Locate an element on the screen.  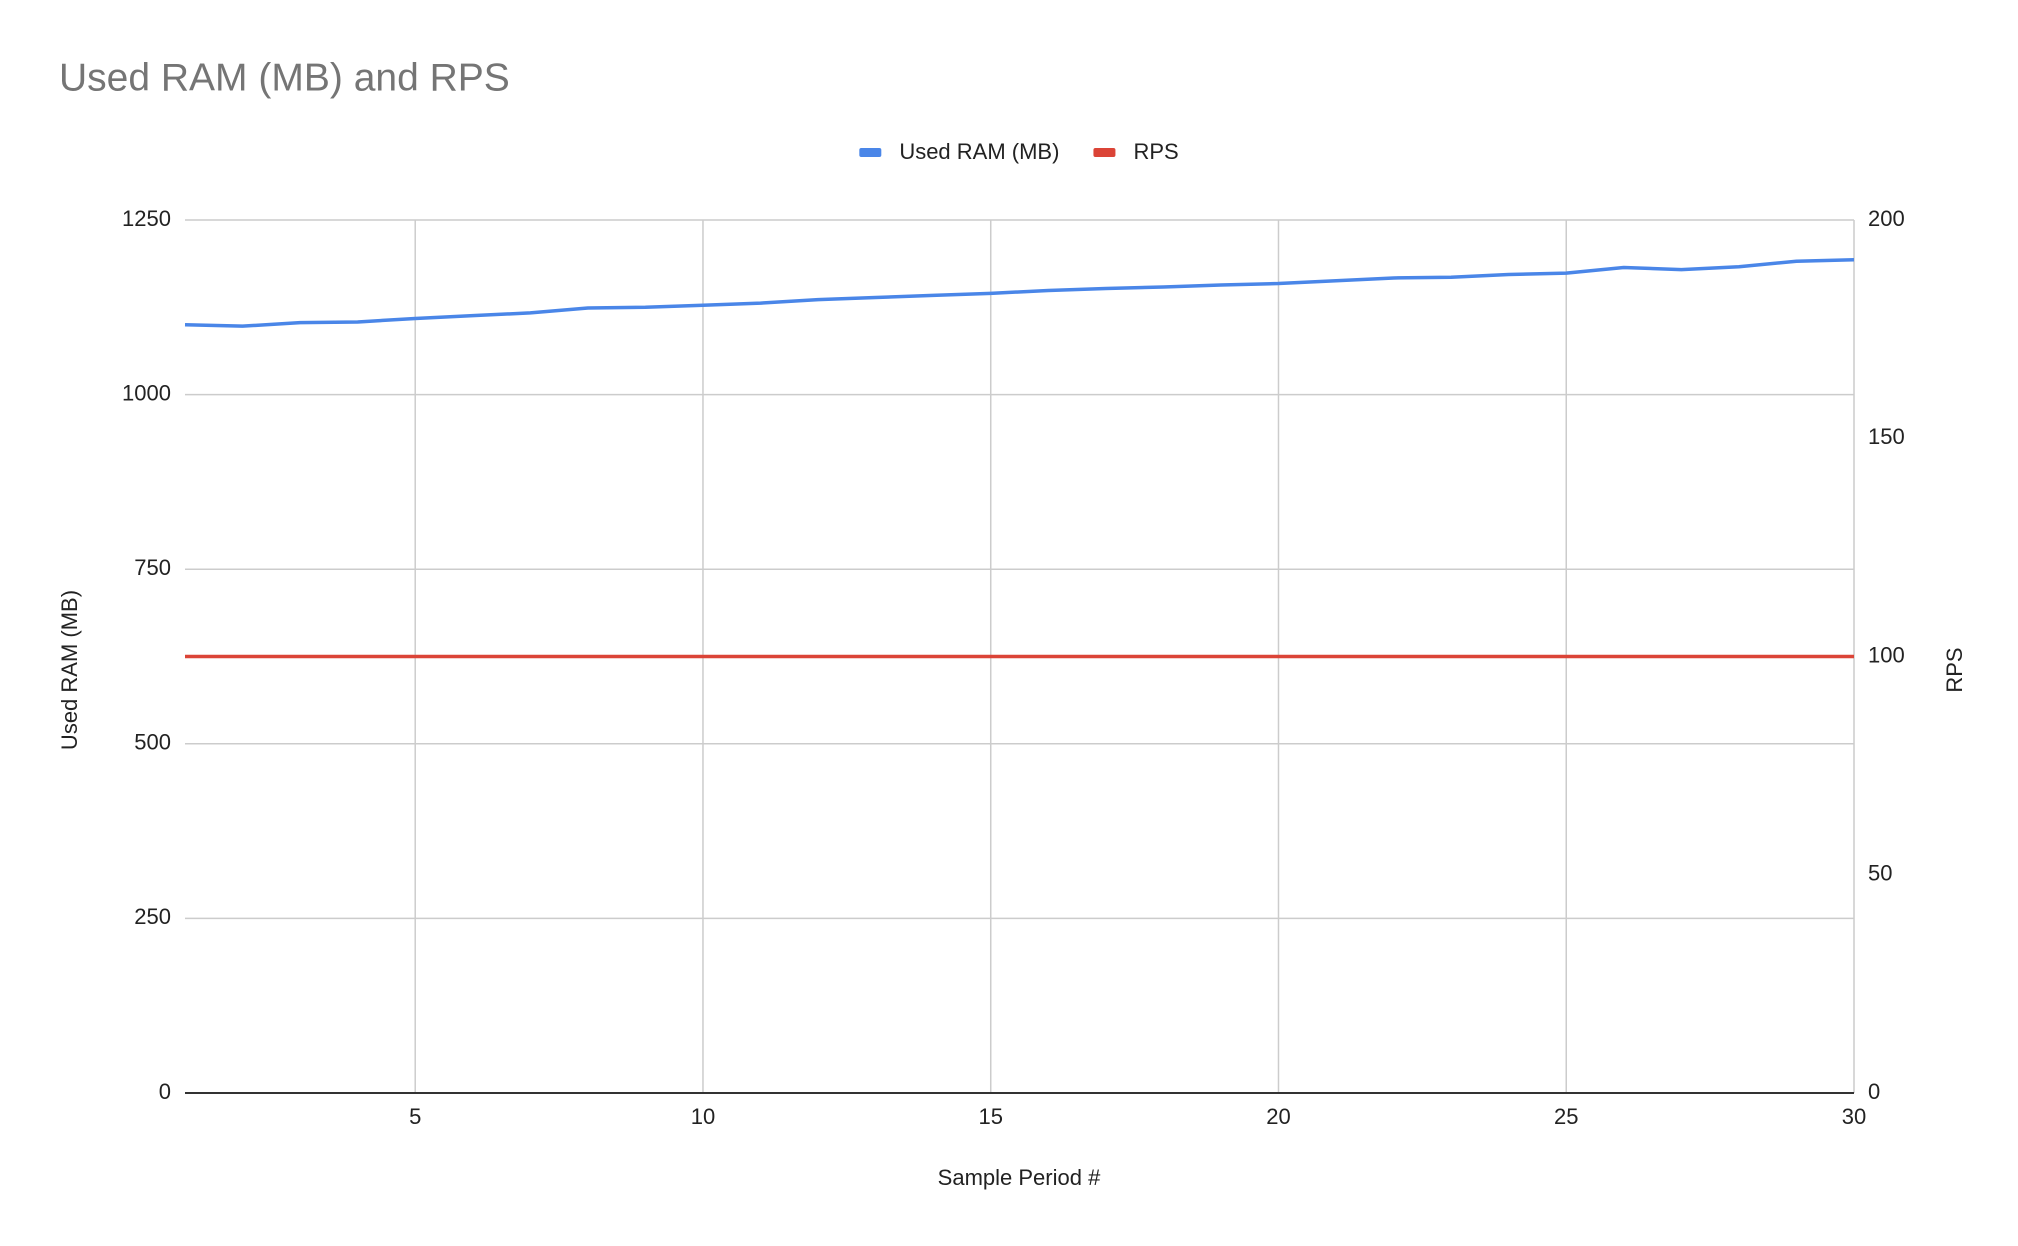
y2-tick-label: 100 is located at coordinates (1886, 654).